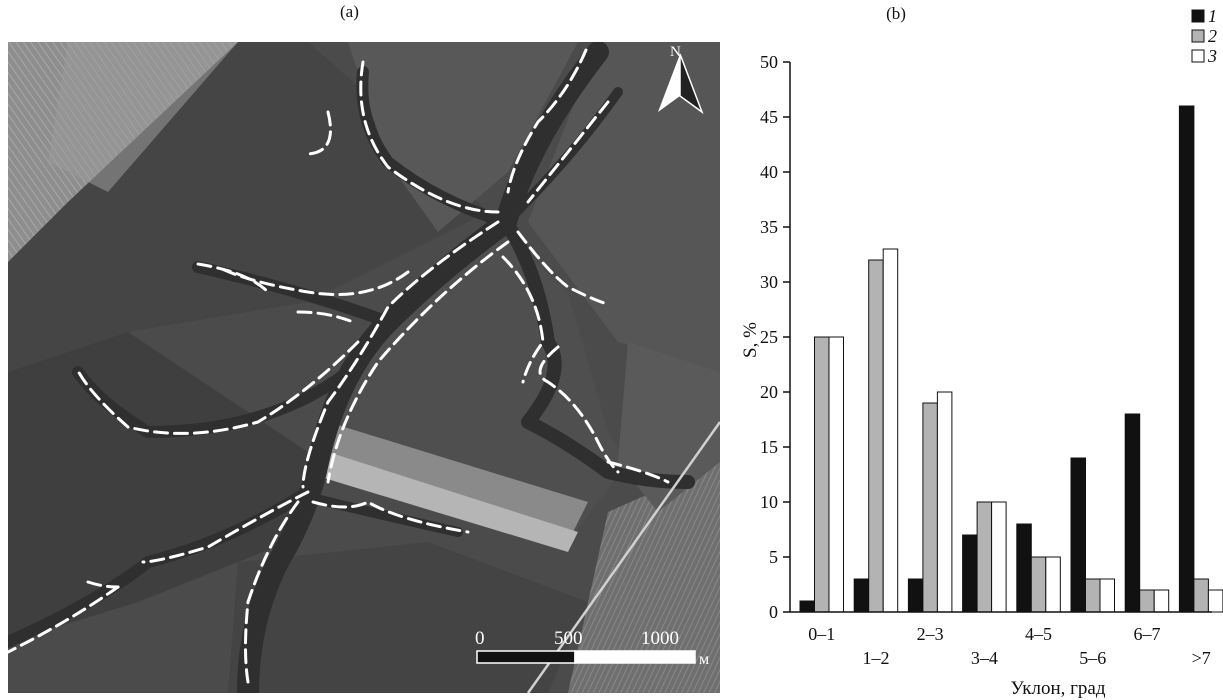  I want to click on y-tick-label: 0, so click(773, 612).